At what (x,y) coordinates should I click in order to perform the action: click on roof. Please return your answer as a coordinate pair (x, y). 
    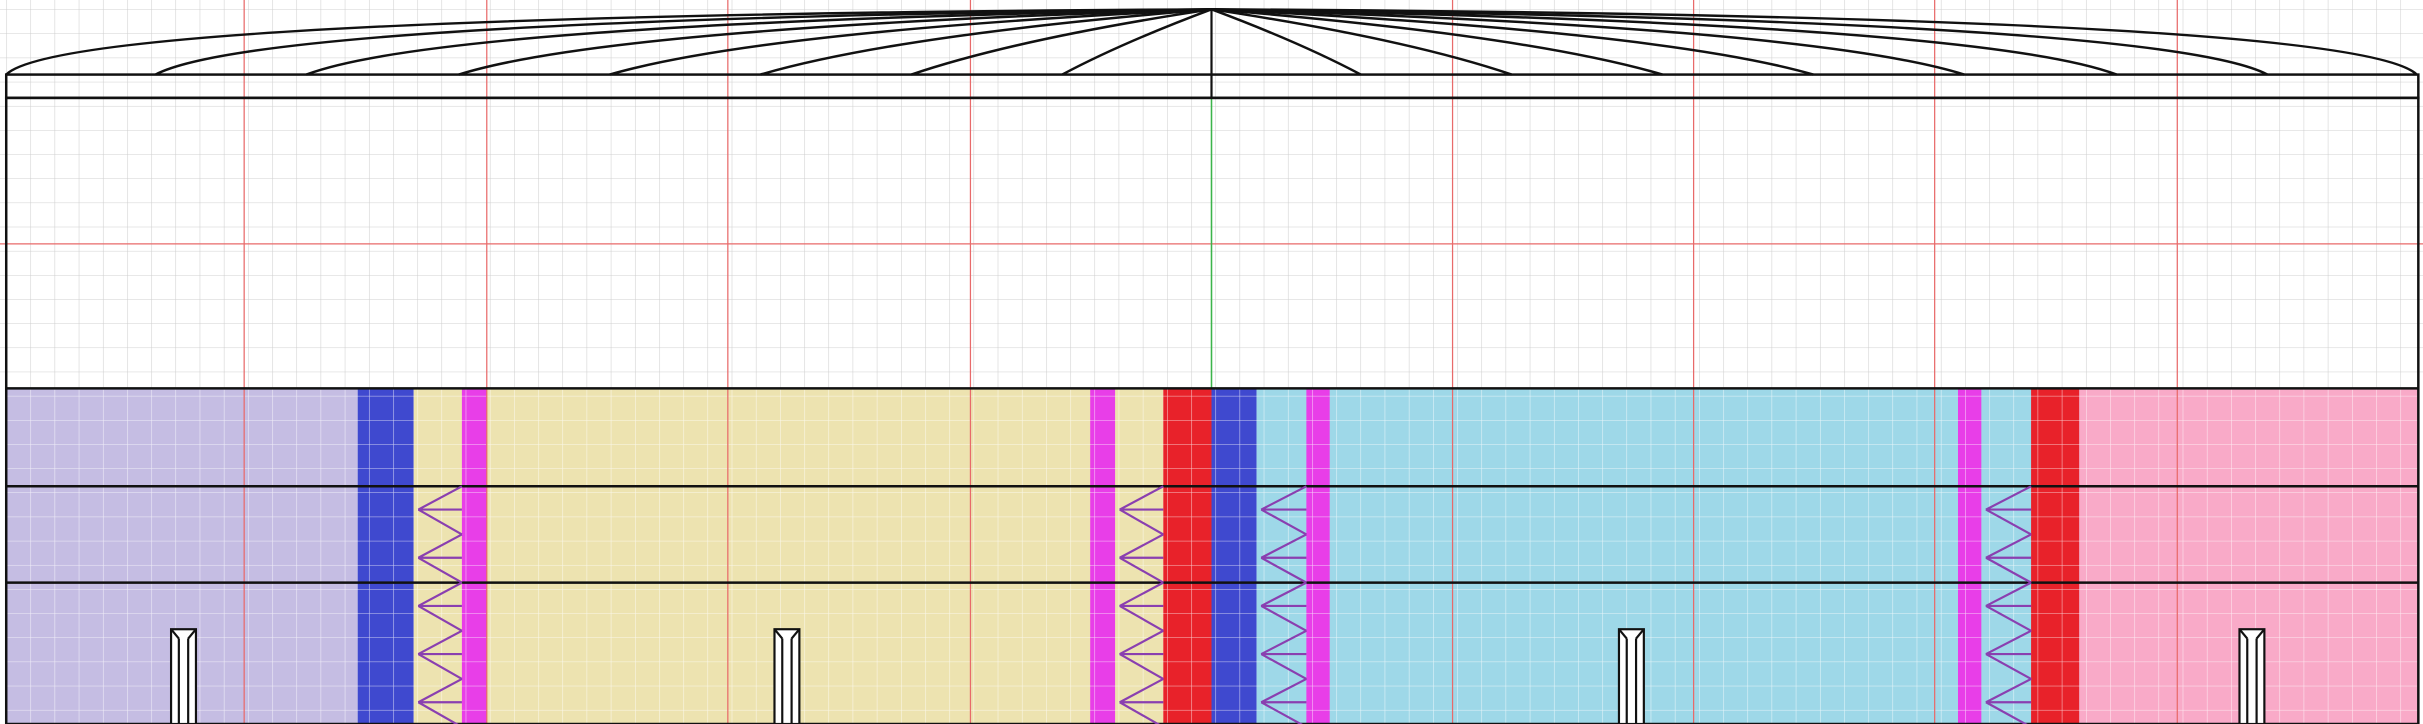
    Looking at the image, I should click on (1211, 42).